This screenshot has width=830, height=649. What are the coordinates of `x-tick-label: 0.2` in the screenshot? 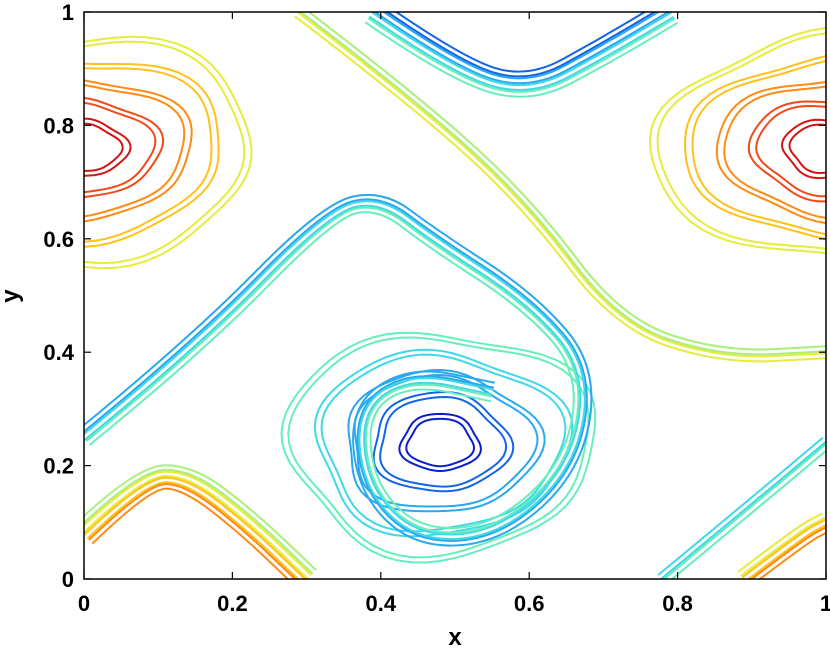 It's located at (232, 603).